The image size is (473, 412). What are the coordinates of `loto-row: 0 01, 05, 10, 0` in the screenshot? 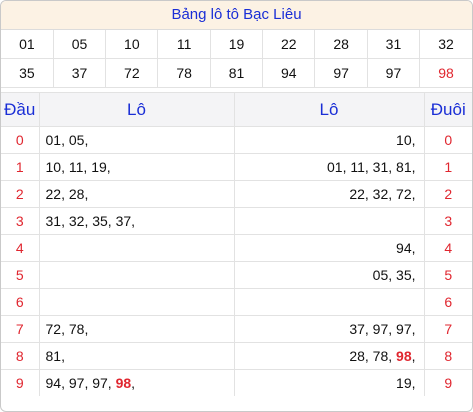 It's located at (236, 140).